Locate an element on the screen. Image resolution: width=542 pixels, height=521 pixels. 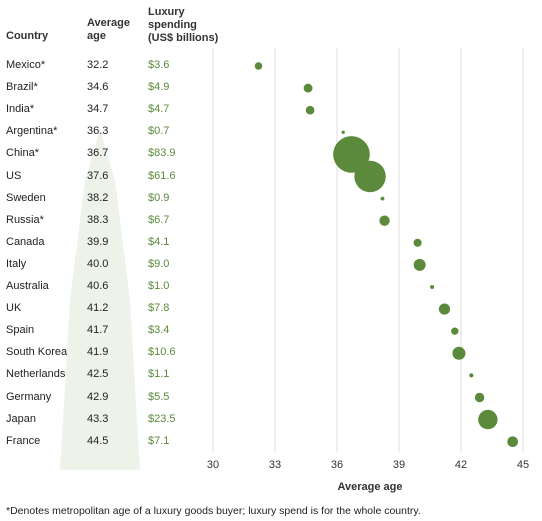
spend-value: $10.6 is located at coordinates (162, 352).